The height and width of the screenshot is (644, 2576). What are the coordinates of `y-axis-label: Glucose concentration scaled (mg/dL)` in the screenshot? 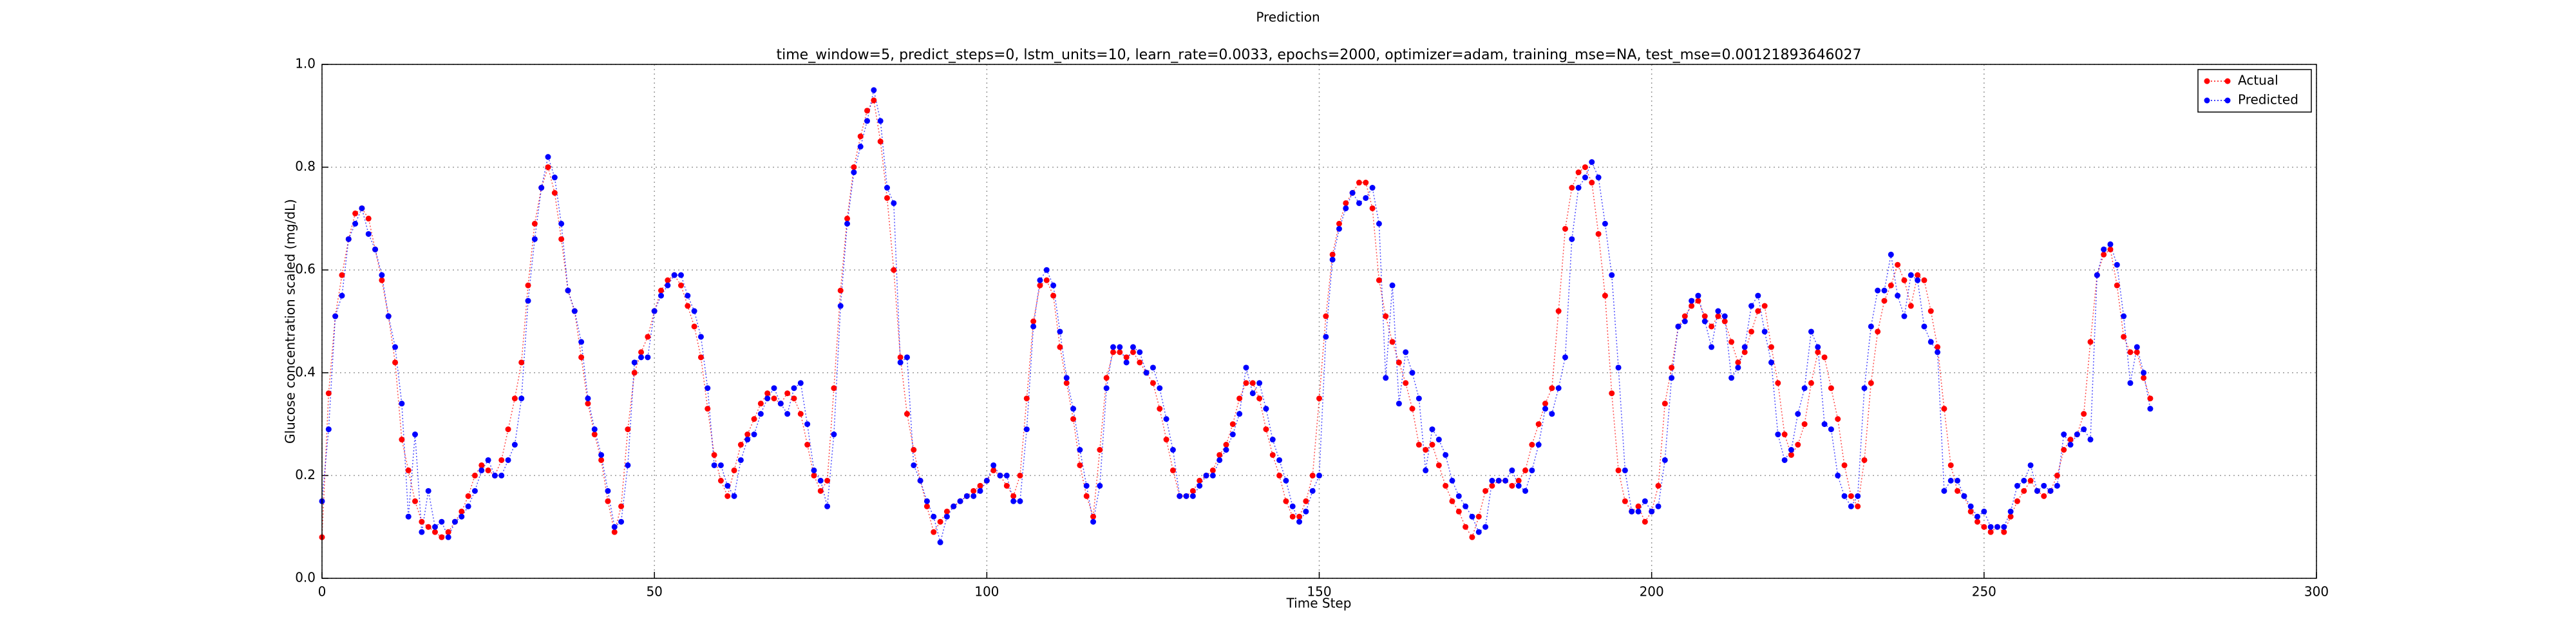 It's located at (290, 321).